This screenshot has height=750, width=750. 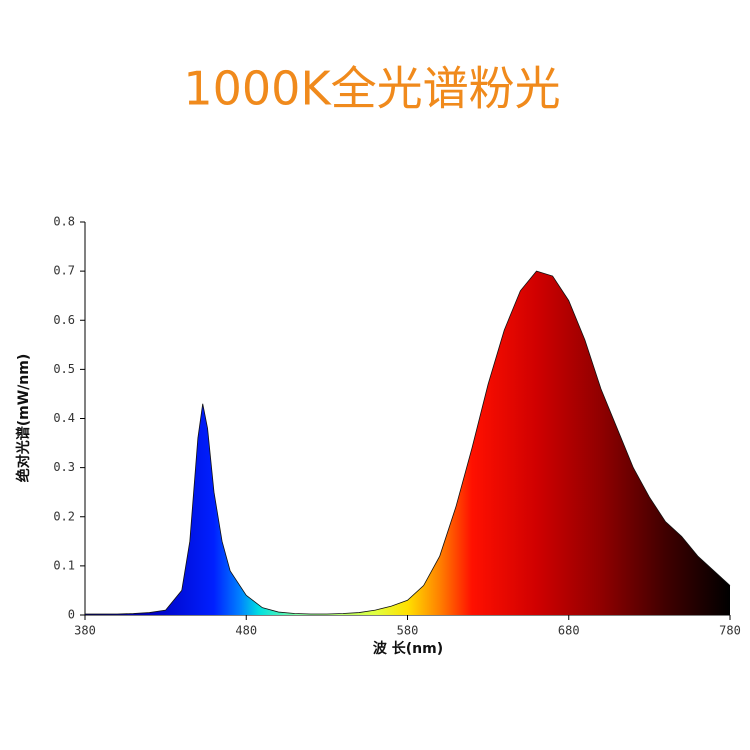 What do you see at coordinates (64, 320) in the screenshot?
I see `y-tick-label: 0.6` at bounding box center [64, 320].